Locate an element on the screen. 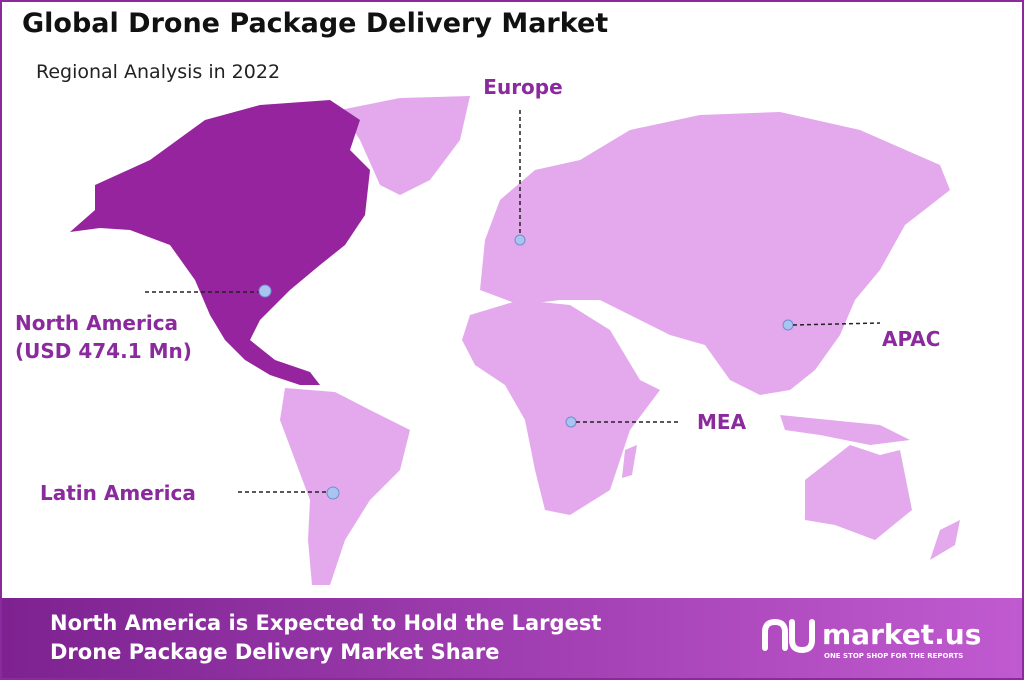 This screenshot has width=1024, height=680. region-label: Latin America is located at coordinates (118, 493).